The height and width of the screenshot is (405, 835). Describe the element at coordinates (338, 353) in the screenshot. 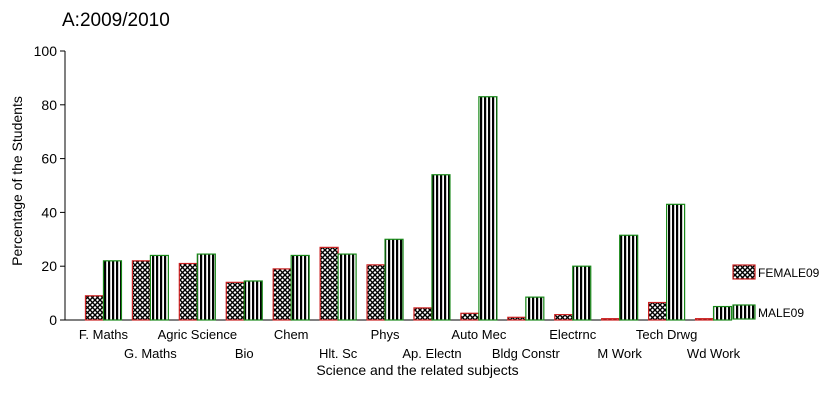

I see `x-tick-label: Hlt. Sc` at that location.